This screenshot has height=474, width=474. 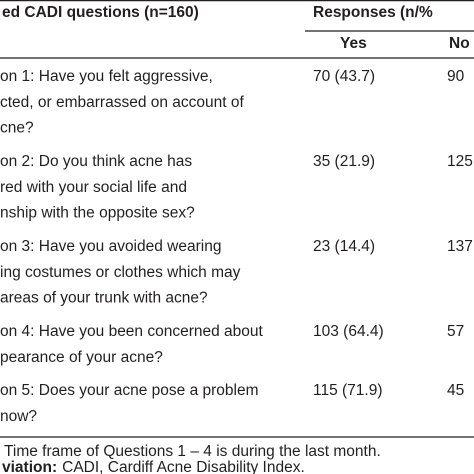 I want to click on no-cell: 57, so click(x=455, y=331).